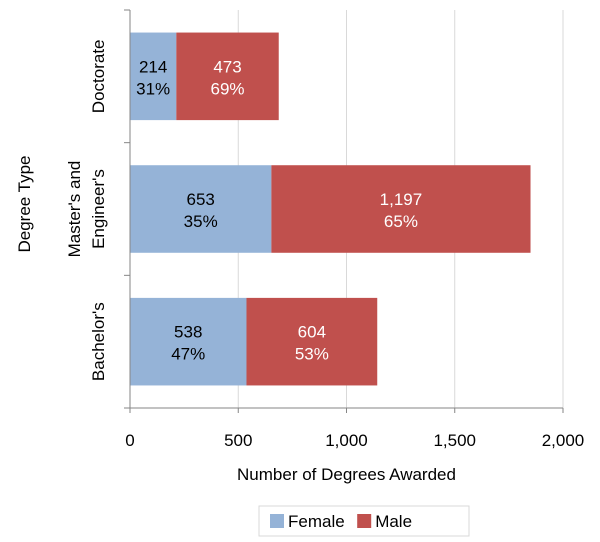 The image size is (600, 542). Describe the element at coordinates (129, 440) in the screenshot. I see `x-tick-label: 0` at that location.